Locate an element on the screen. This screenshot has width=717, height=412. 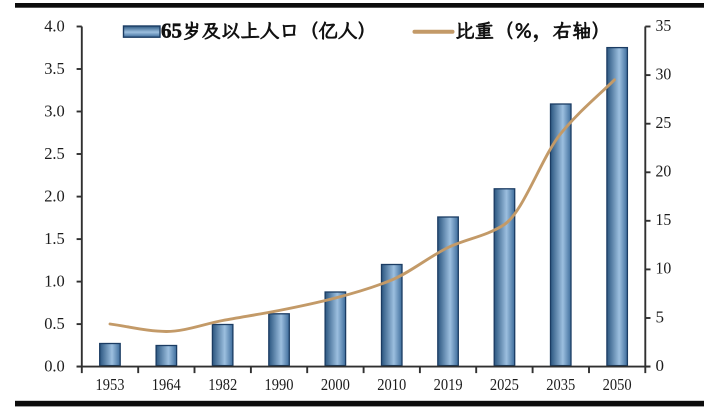
svg-text: 0 is located at coordinates (660, 365).